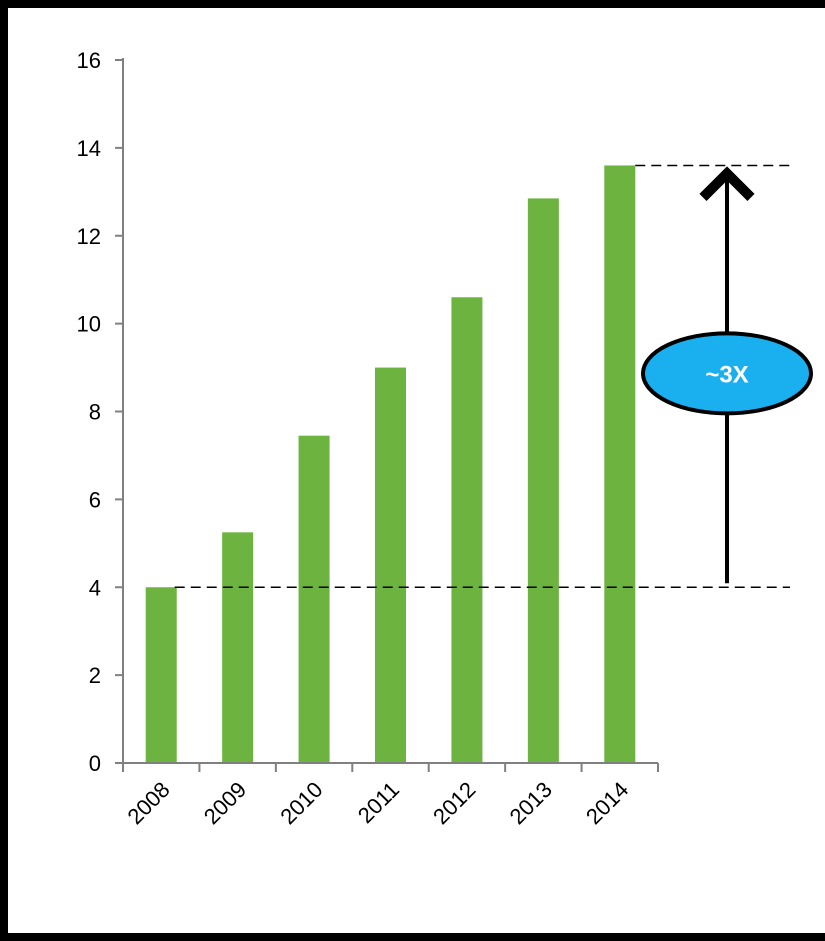 The height and width of the screenshot is (941, 825). What do you see at coordinates (454, 803) in the screenshot?
I see `x-tick-label: 2012` at bounding box center [454, 803].